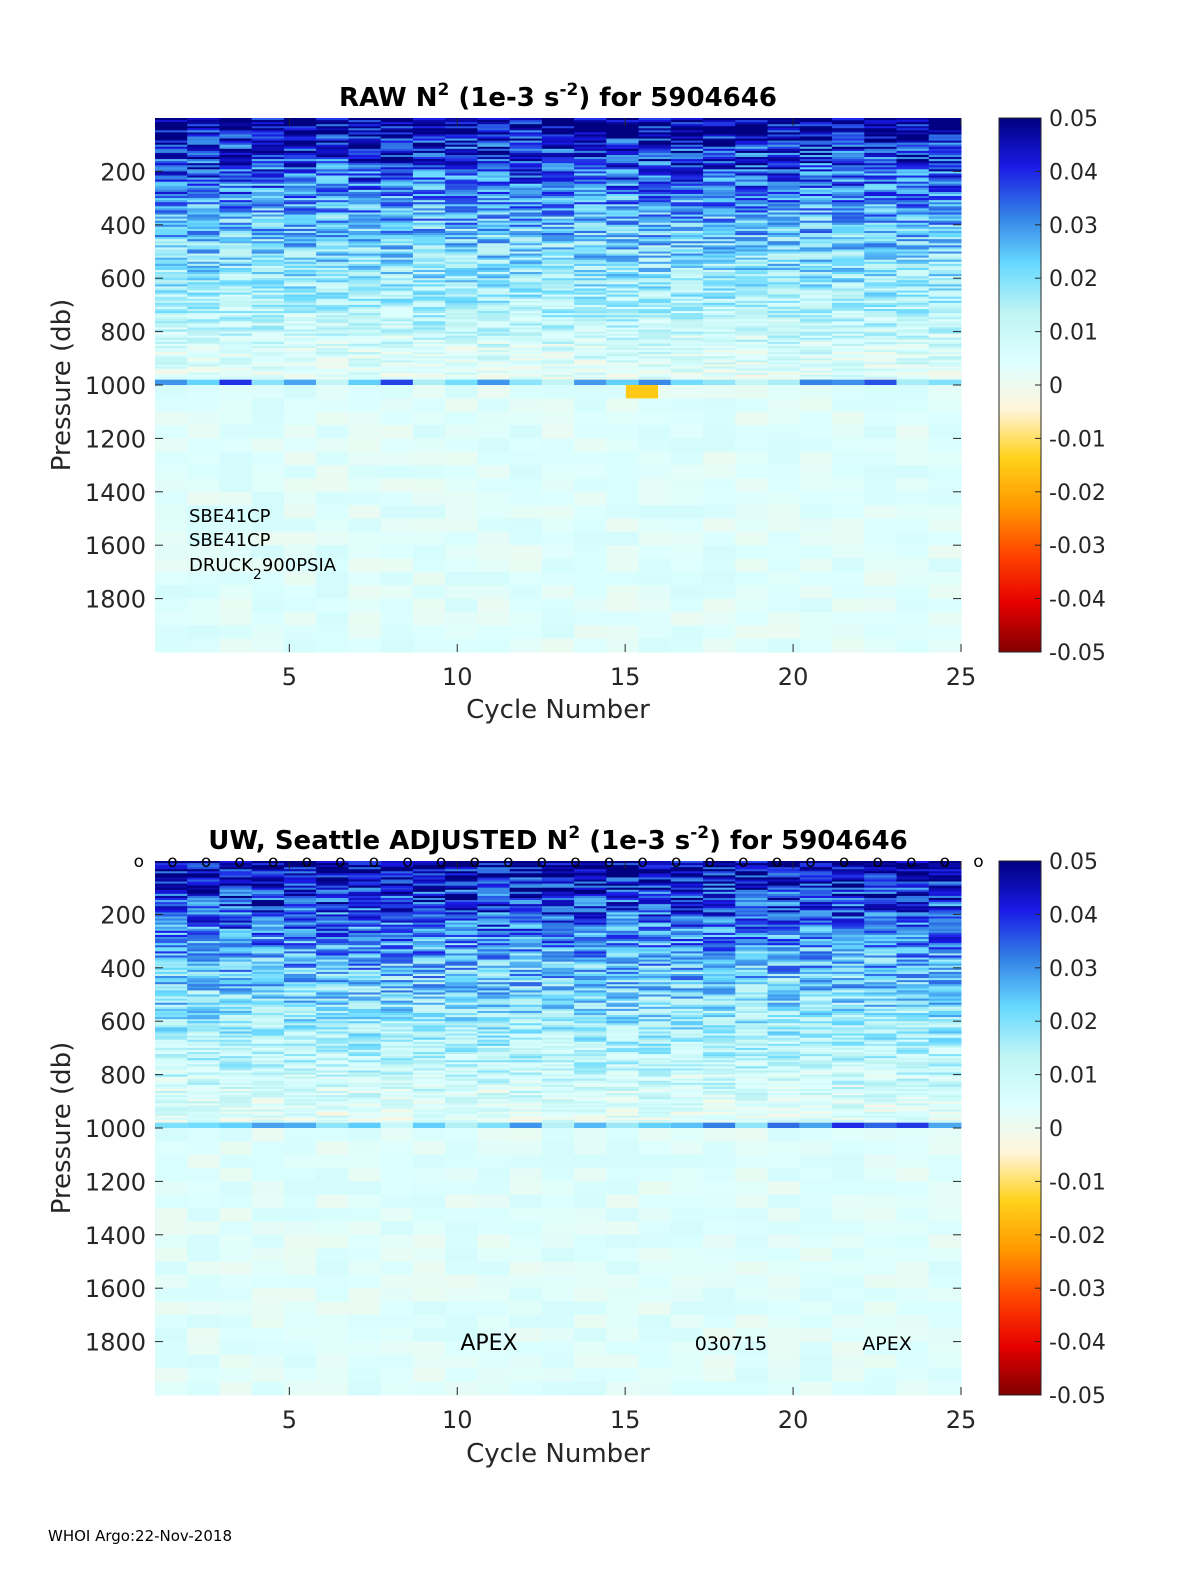  Describe the element at coordinates (115, 493) in the screenshot. I see `y-tick-label: 1400` at that location.